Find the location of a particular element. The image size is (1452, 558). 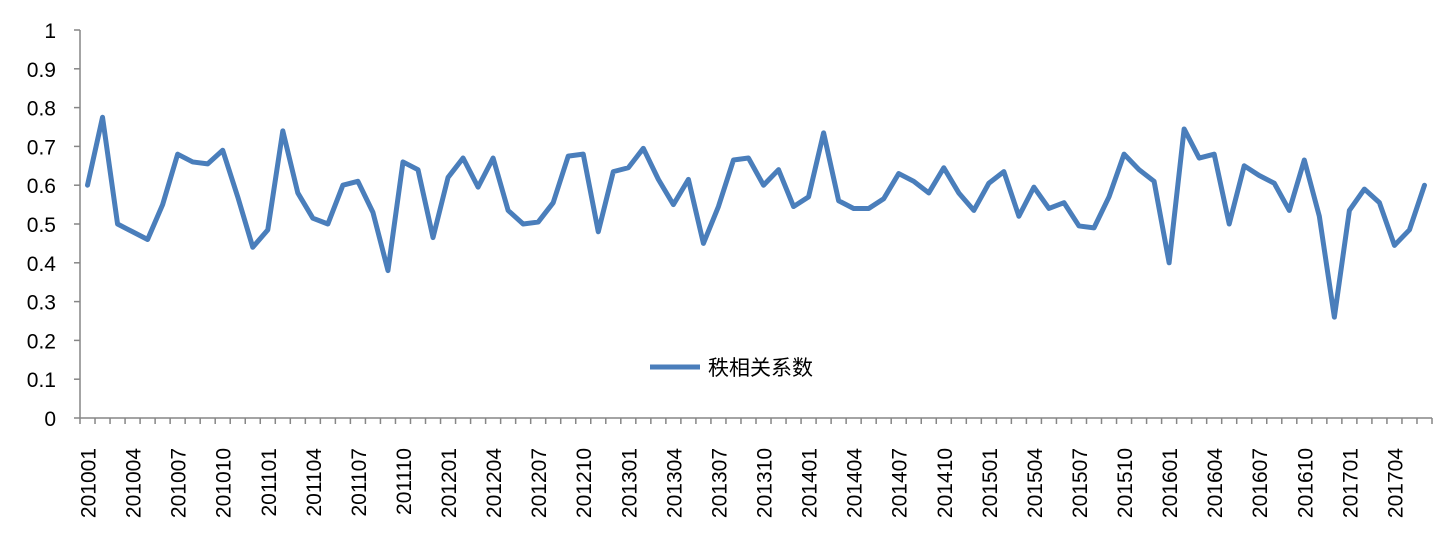

x-tick-label: 201701 is located at coordinates (1350, 483).